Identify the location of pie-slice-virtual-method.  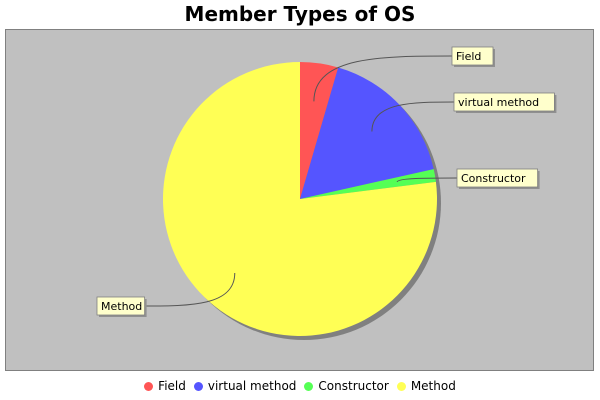
(367, 133).